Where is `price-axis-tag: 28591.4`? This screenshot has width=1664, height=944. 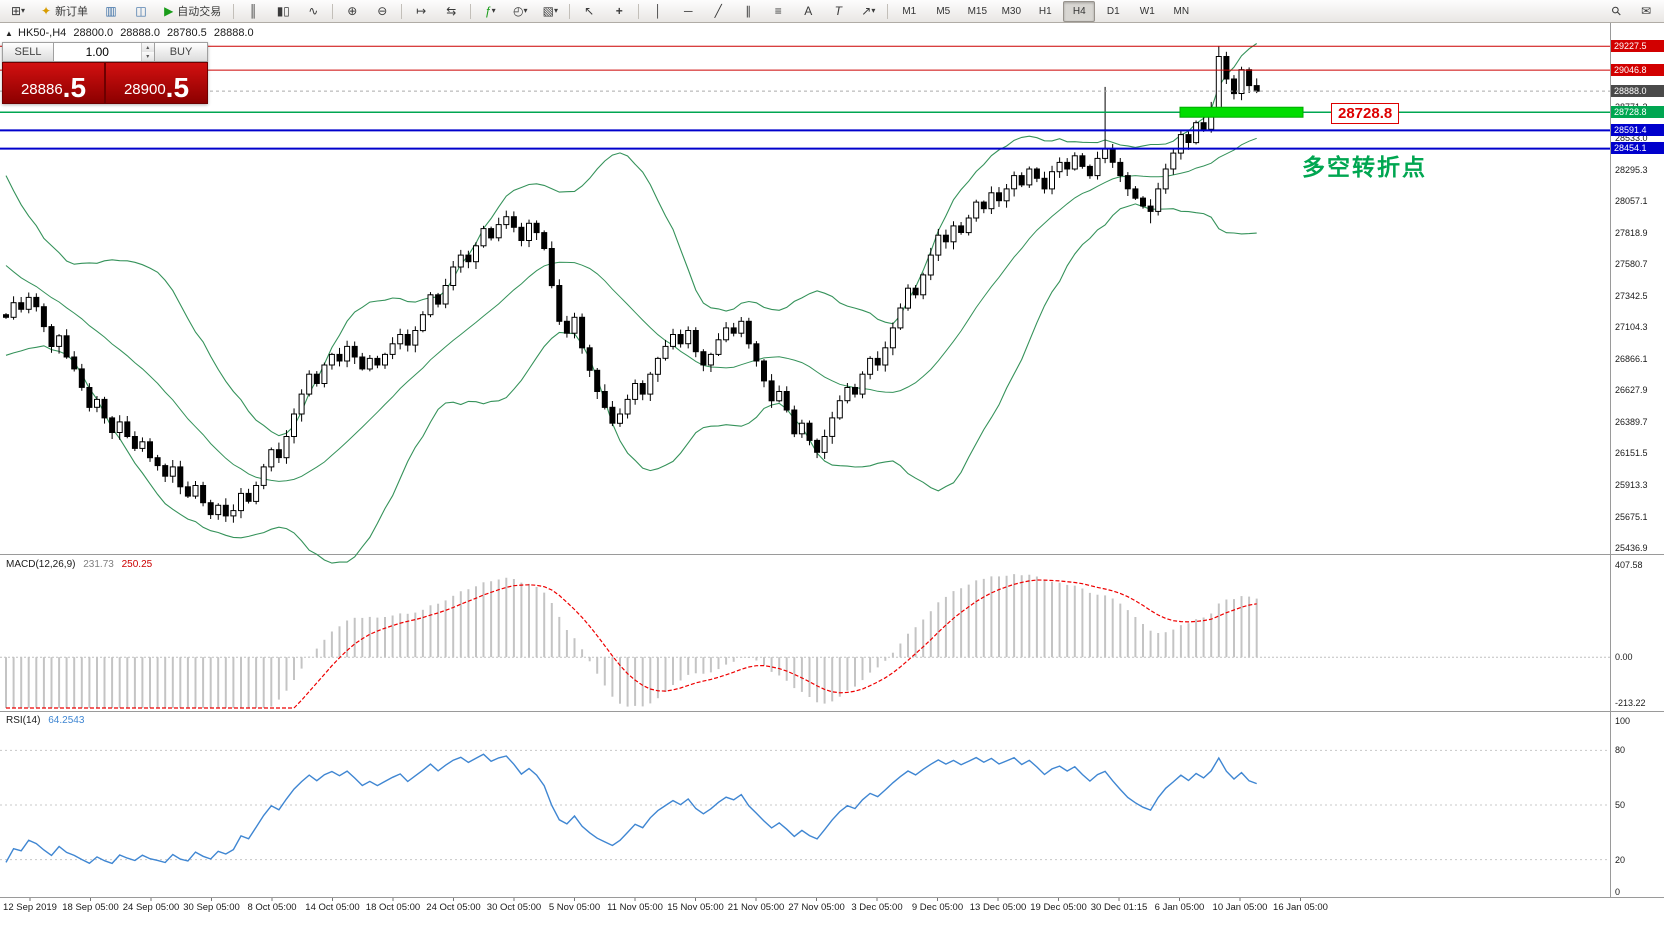
price-axis-tag: 28591.4 is located at coordinates (1637, 129).